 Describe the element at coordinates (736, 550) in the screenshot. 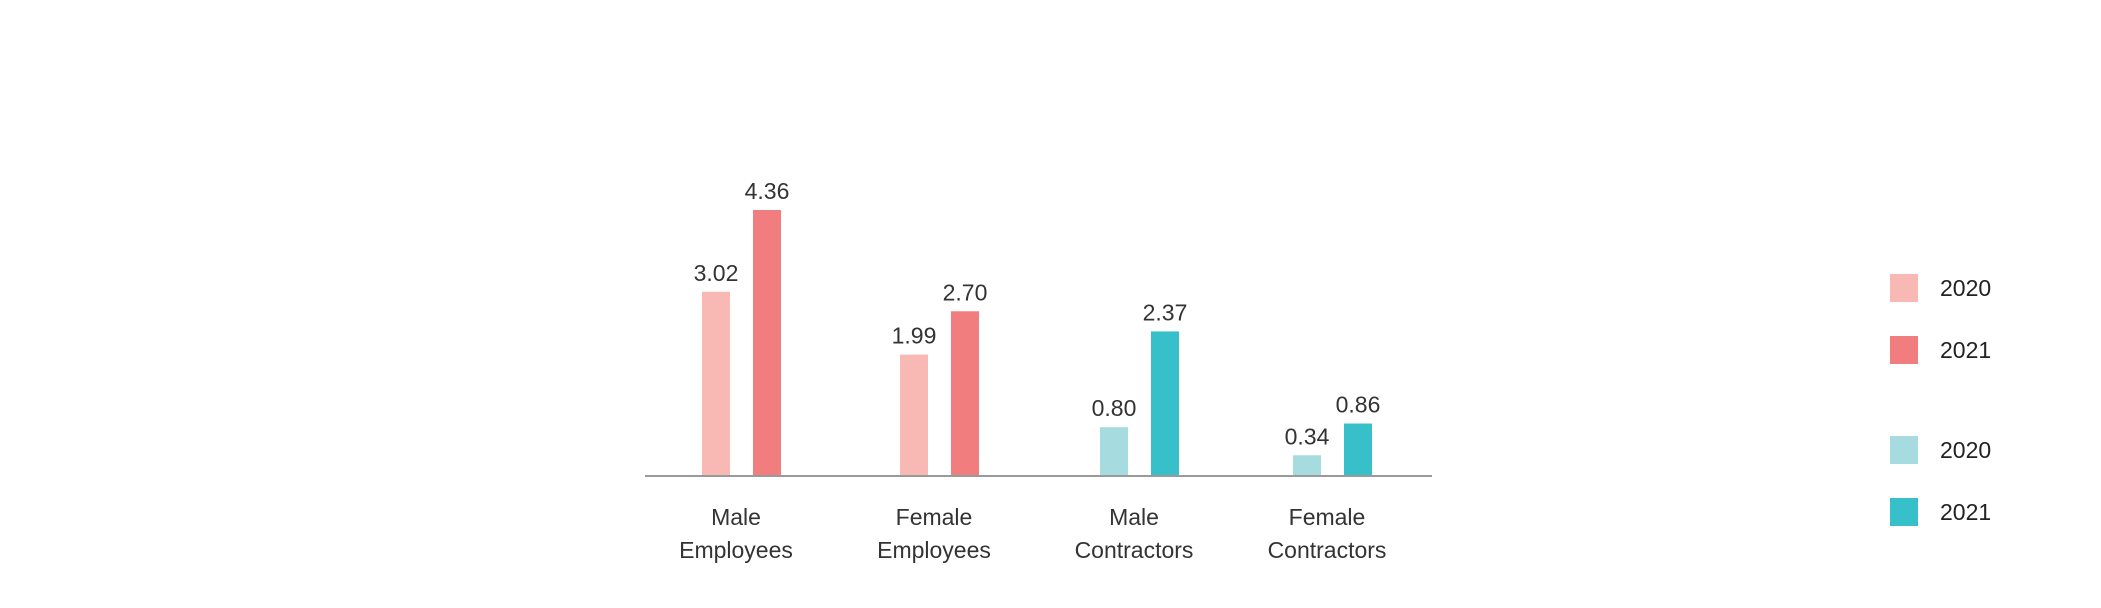

I see `x-tick-label-male-employees: Employees` at that location.